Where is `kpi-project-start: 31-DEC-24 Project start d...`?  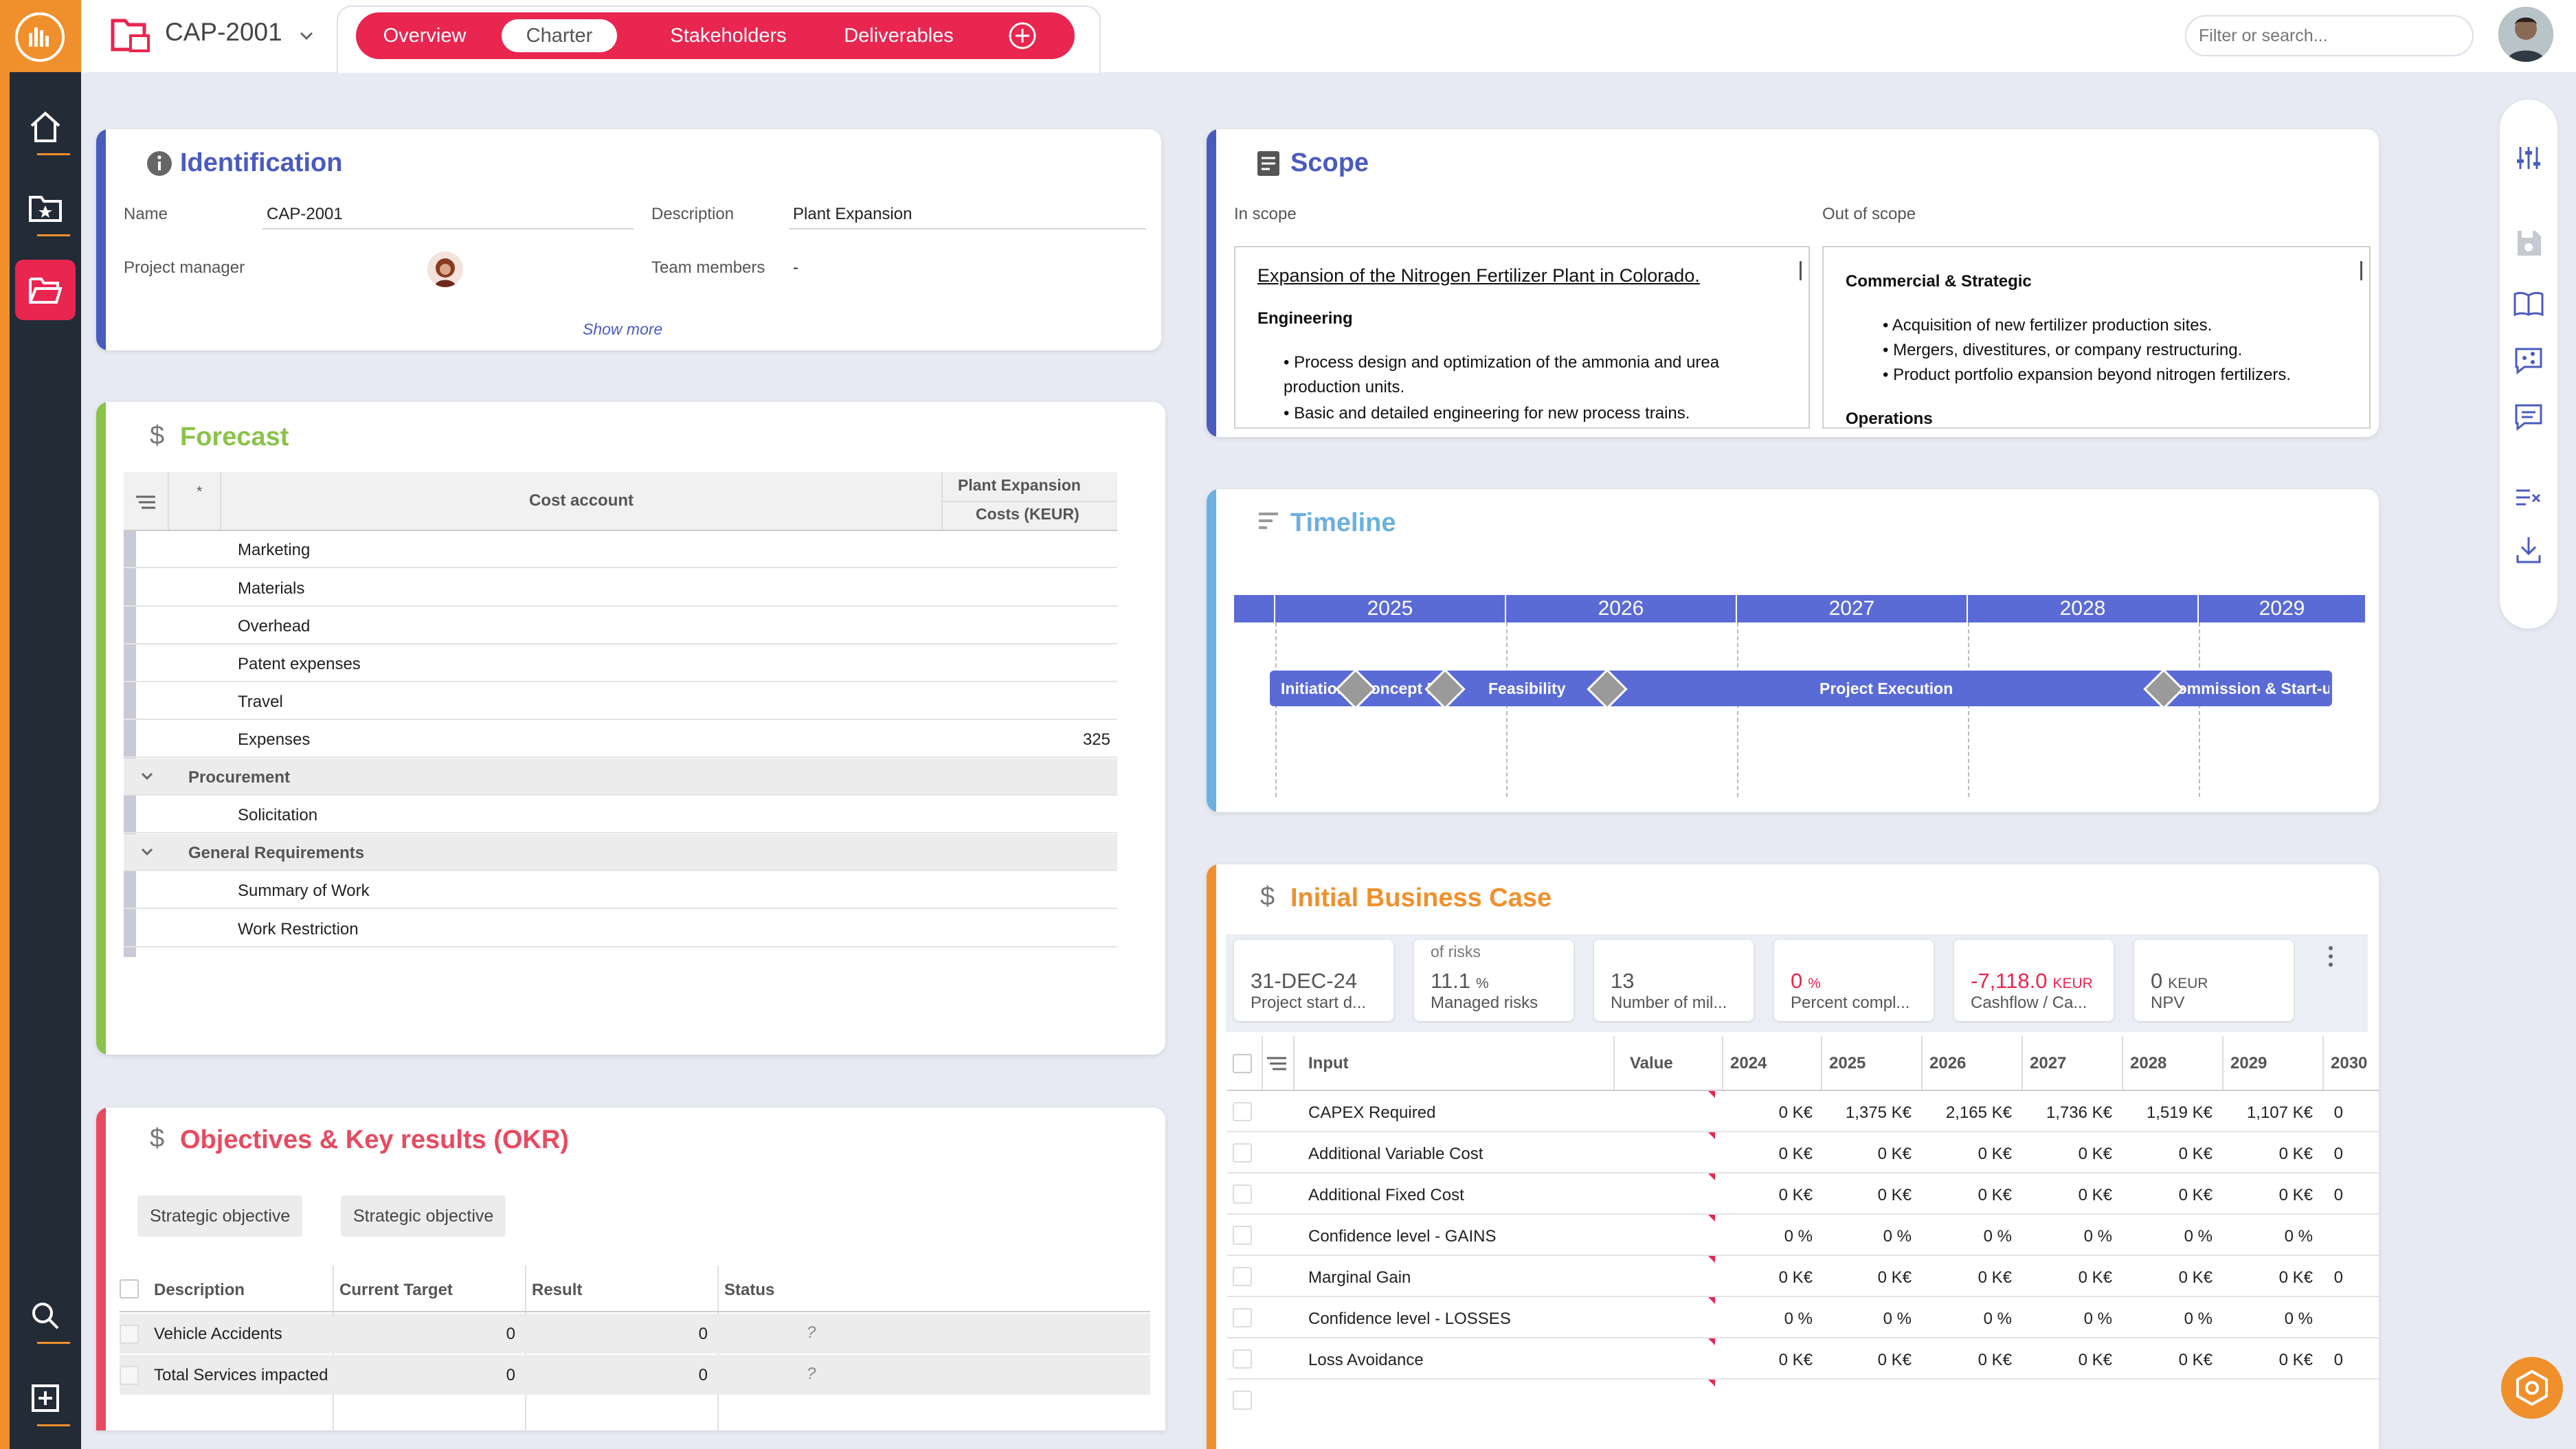 kpi-project-start: 31-DEC-24 Project start d... is located at coordinates (1313, 980).